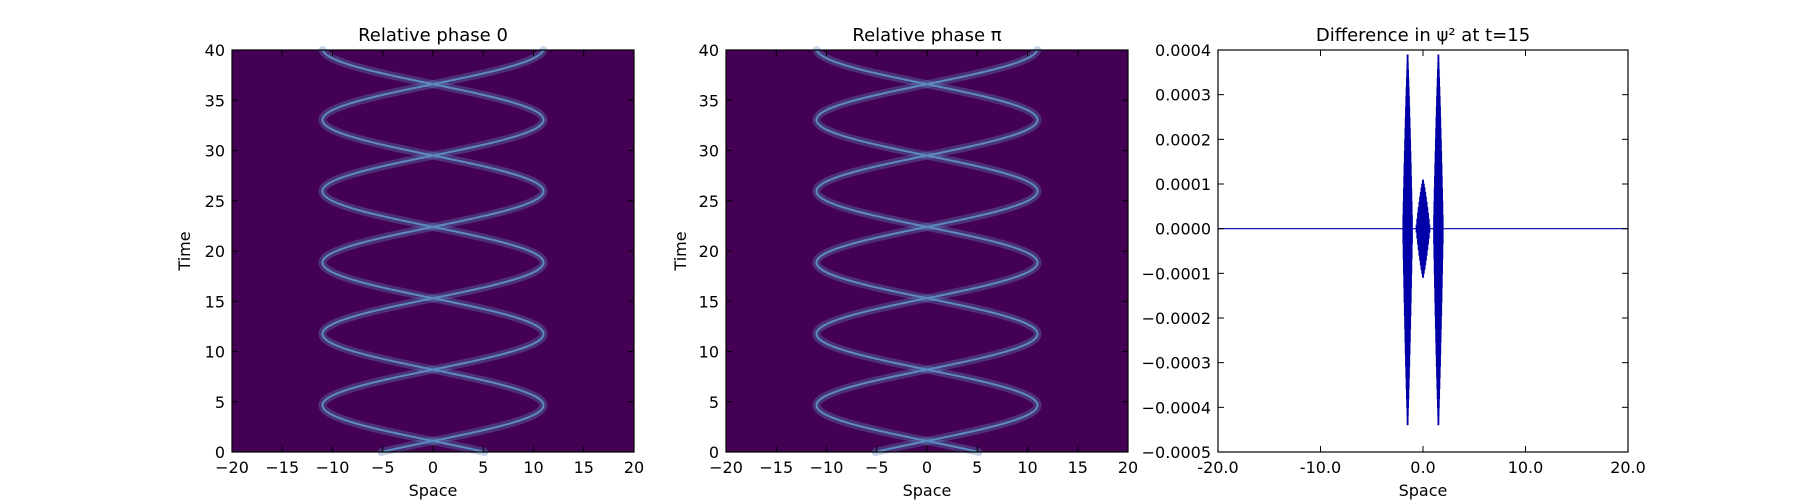  What do you see at coordinates (926, 35) in the screenshot?
I see `panel-title: Relative phase π` at bounding box center [926, 35].